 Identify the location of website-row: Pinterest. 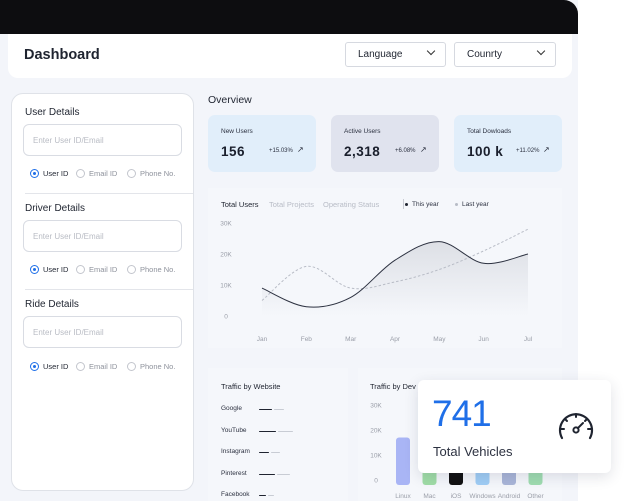
(276, 475).